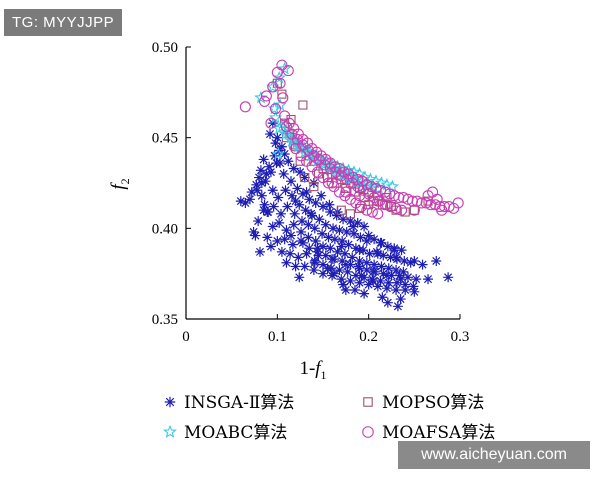  I want to click on y-axis-label: f2, so click(120, 183).